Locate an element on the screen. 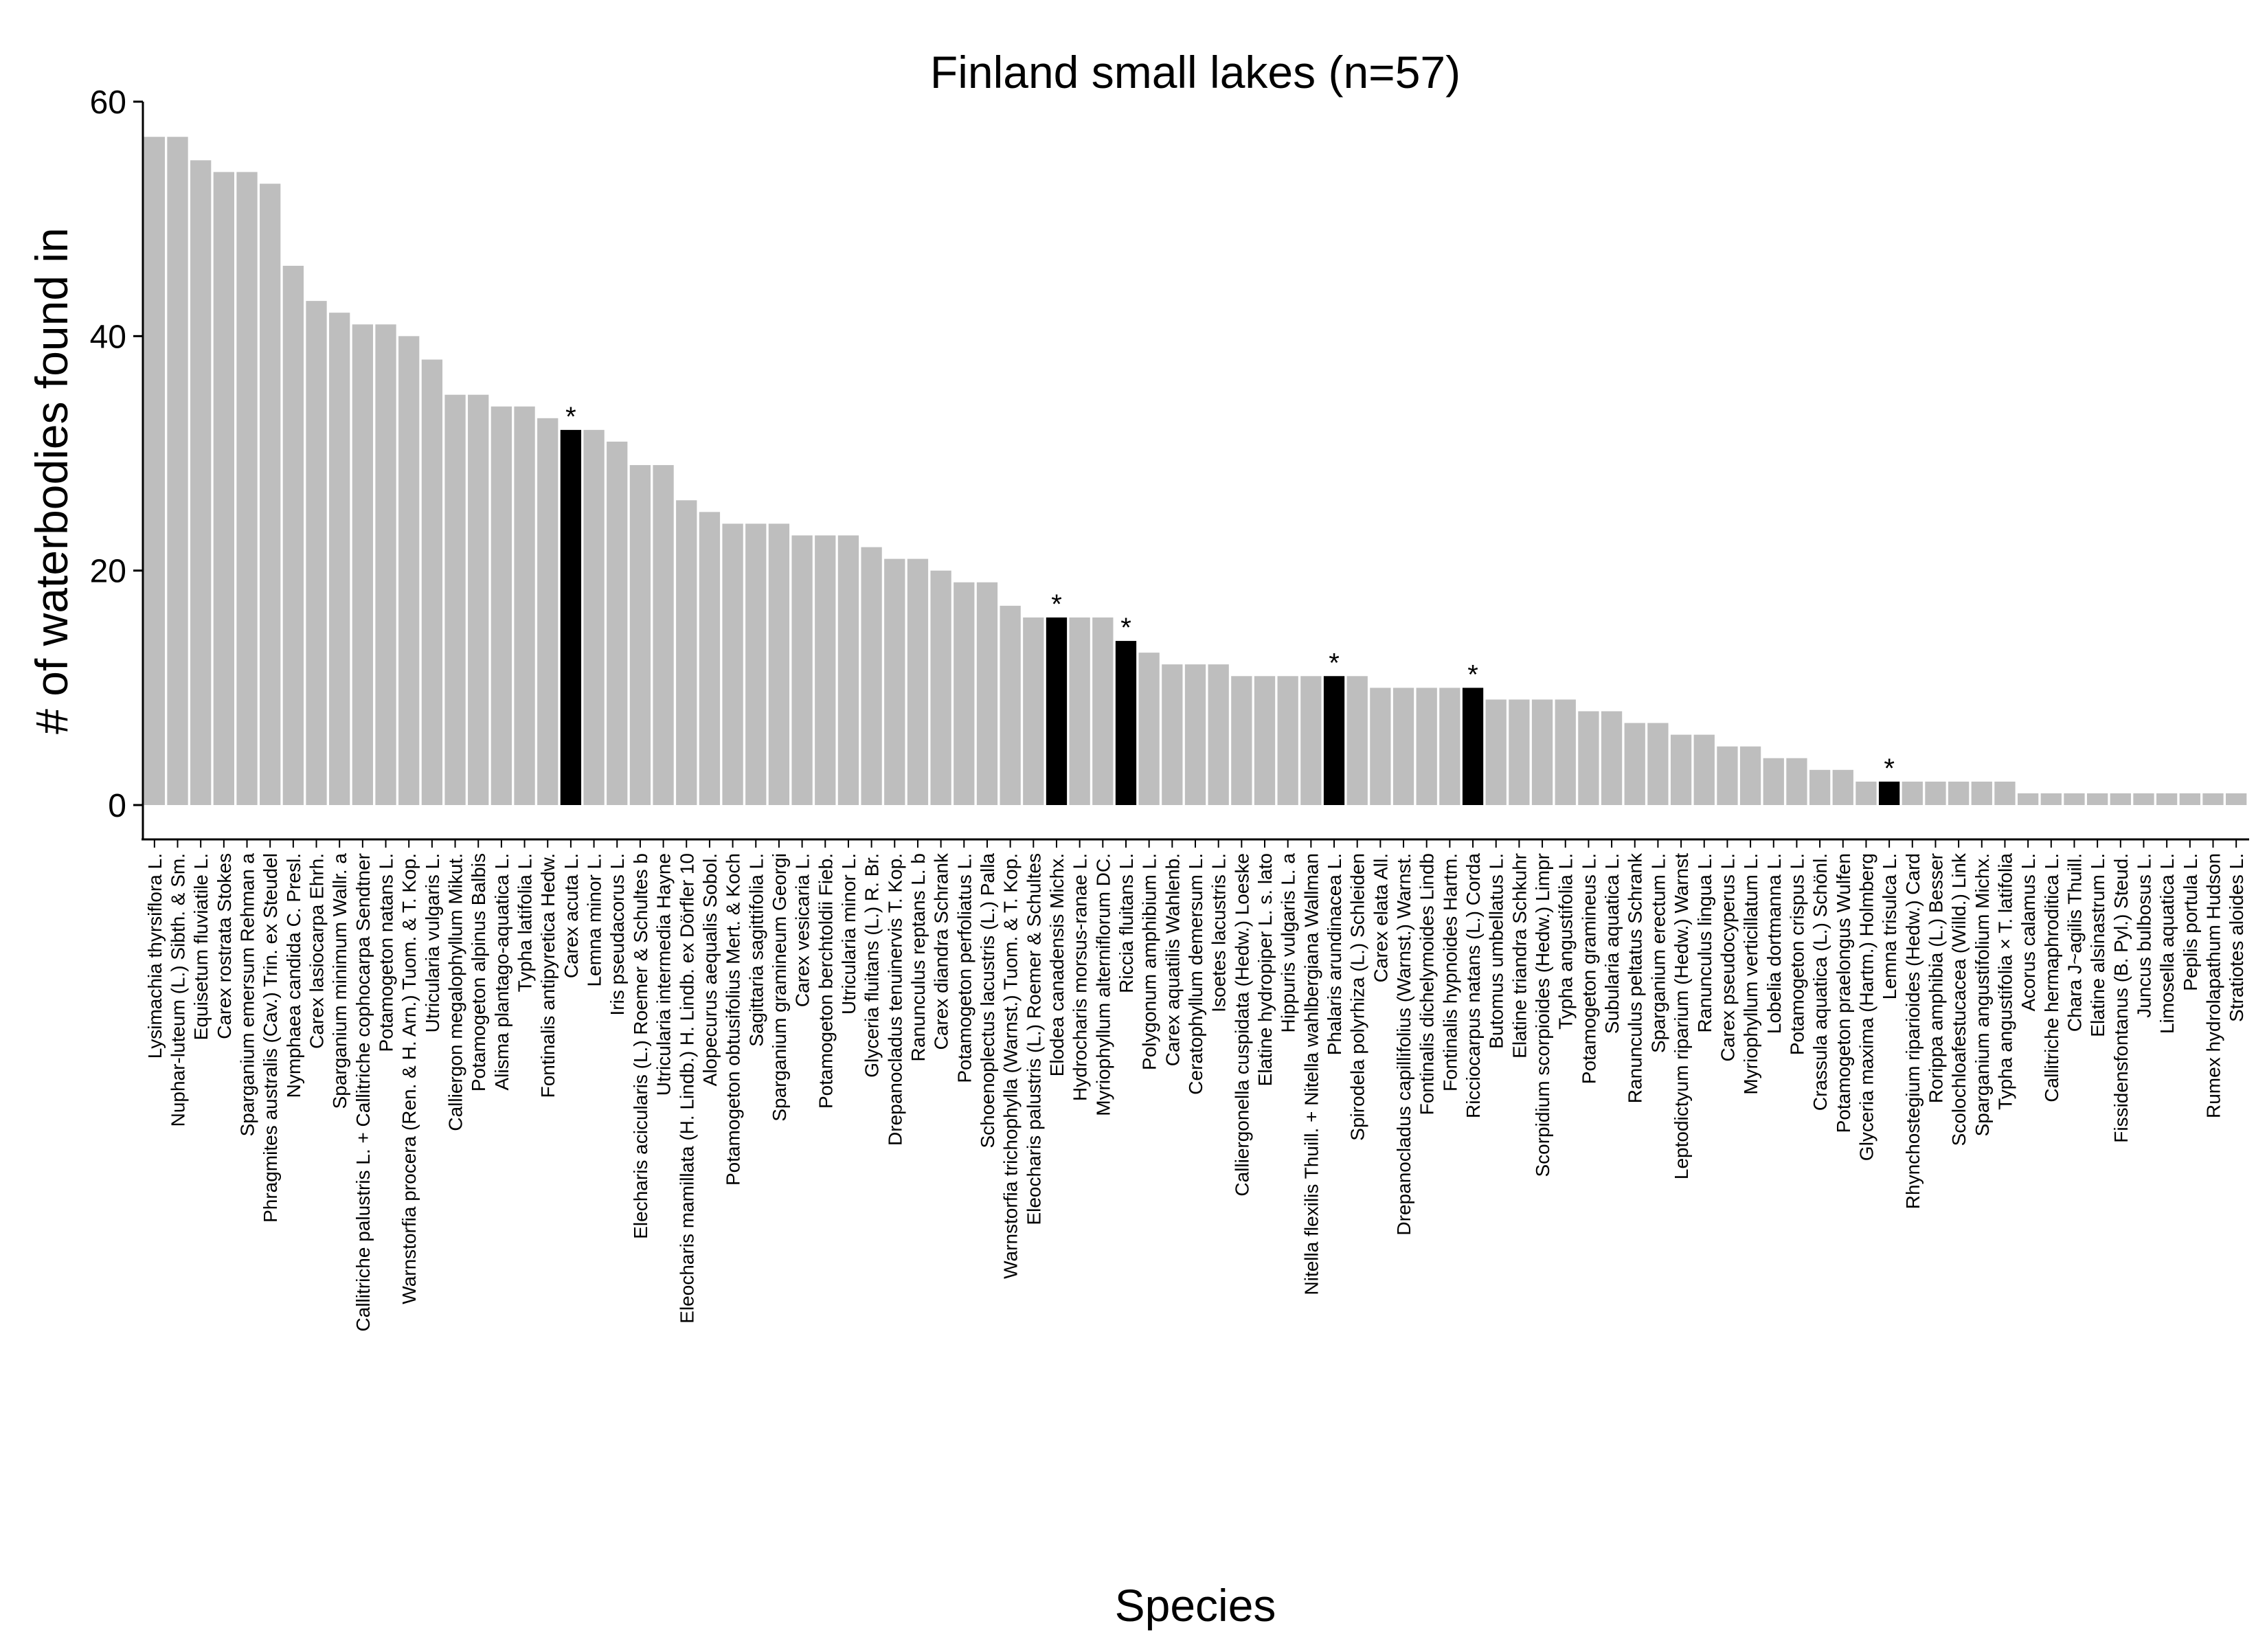 This screenshot has width=2267, height=1652. x-tick-label: Stratiotes aloides L. is located at coordinates (2237, 938).